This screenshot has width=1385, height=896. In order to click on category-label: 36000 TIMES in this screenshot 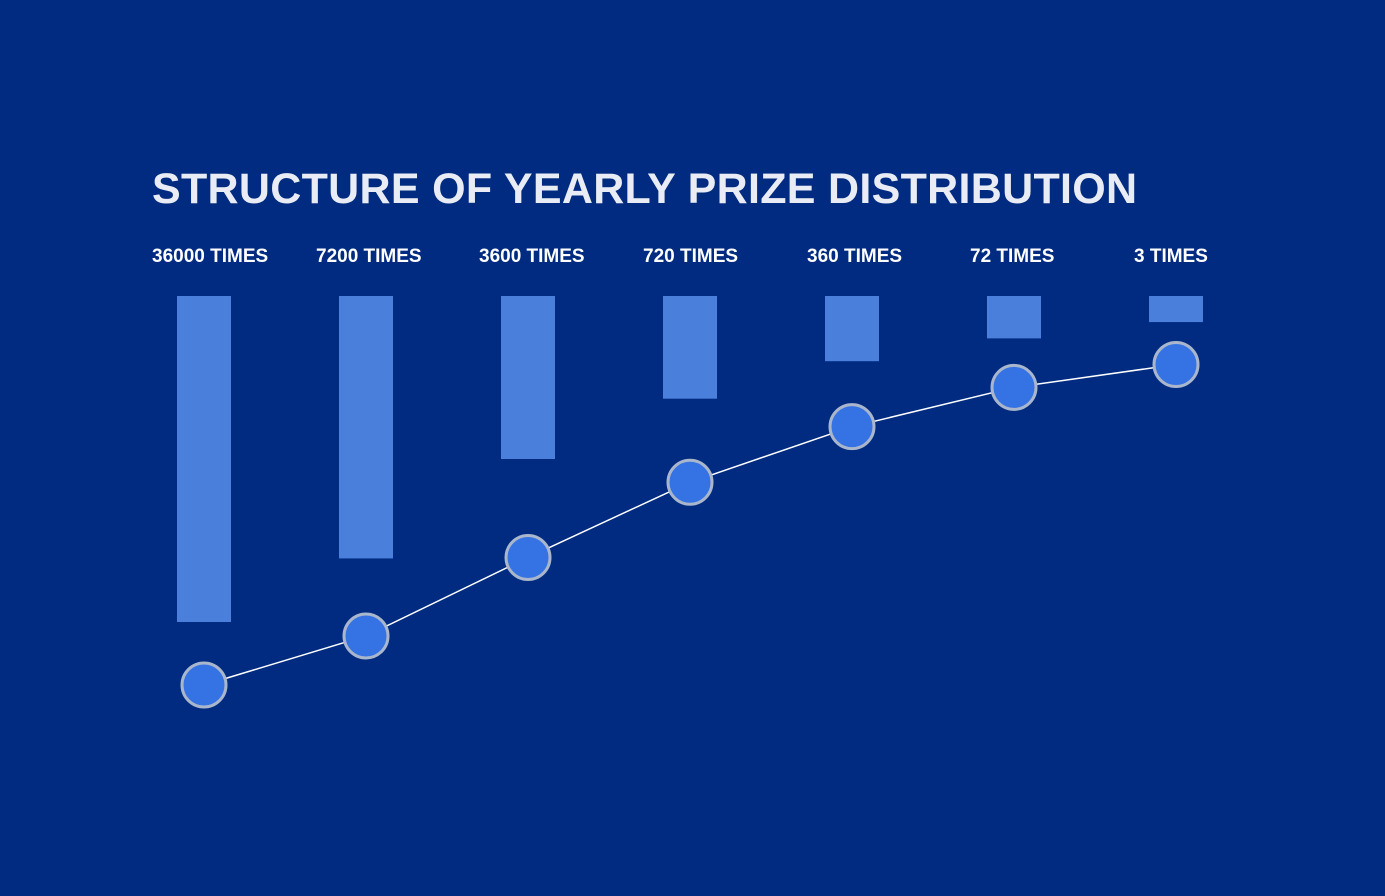, I will do `click(210, 256)`.